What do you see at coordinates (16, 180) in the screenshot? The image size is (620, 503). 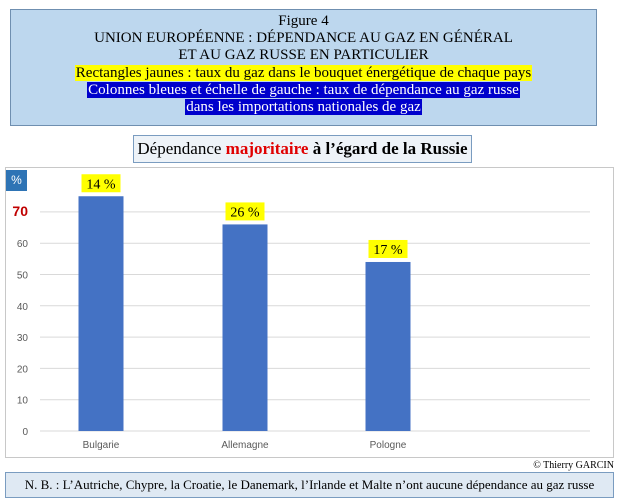 I see `unit-badge: %` at bounding box center [16, 180].